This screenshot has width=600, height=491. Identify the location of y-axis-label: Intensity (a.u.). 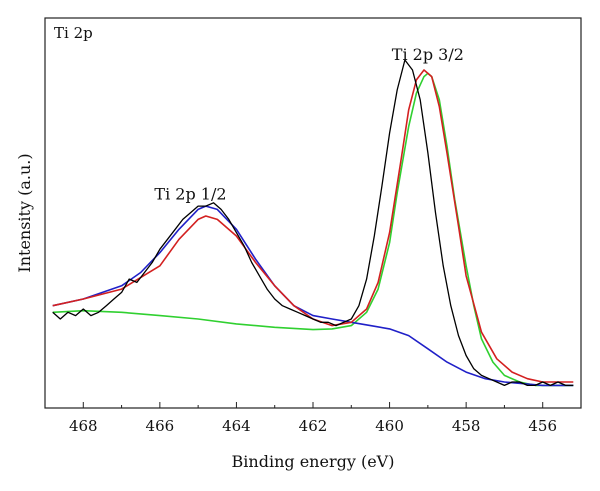
(24, 212).